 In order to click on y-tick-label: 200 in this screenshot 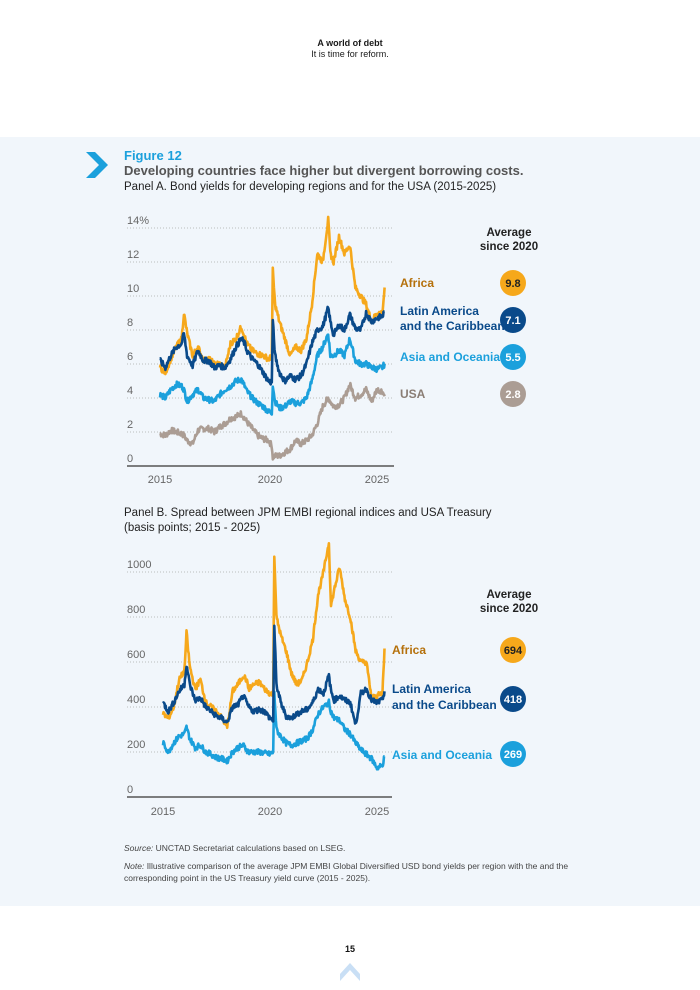, I will do `click(136, 745)`.